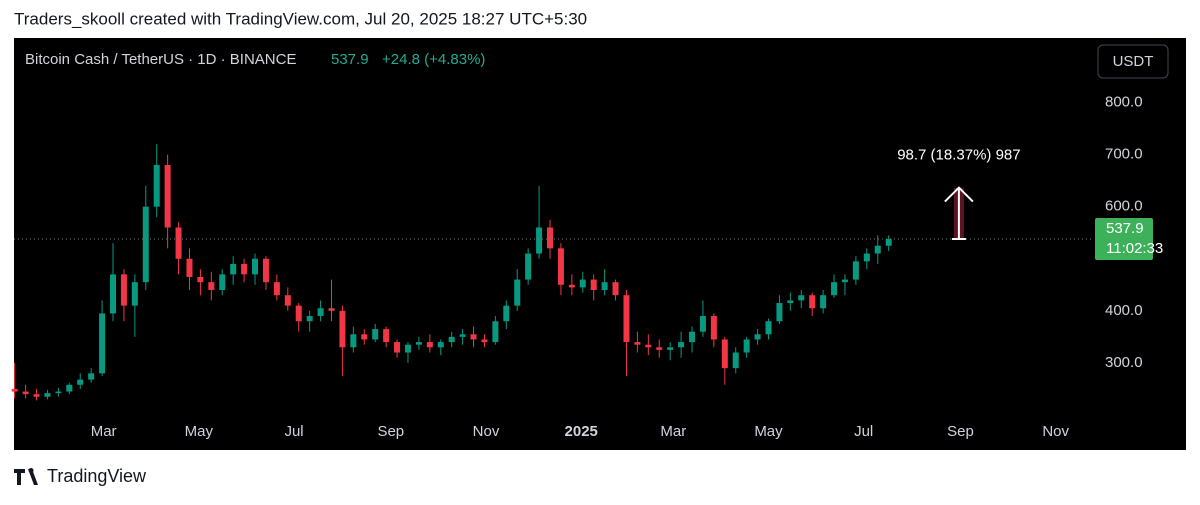 This screenshot has width=1200, height=505. I want to click on measure-arrowhead, so click(959, 194).